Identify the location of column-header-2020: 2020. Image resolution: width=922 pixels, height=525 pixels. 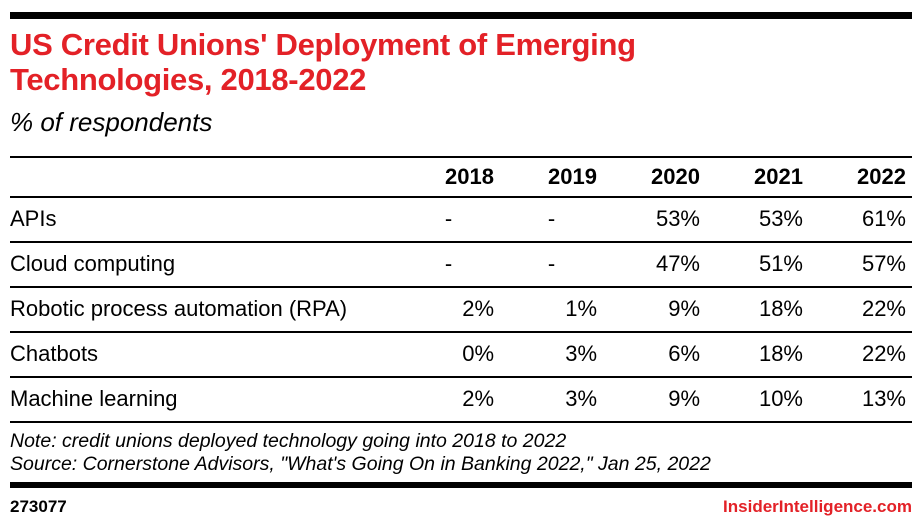
(675, 176).